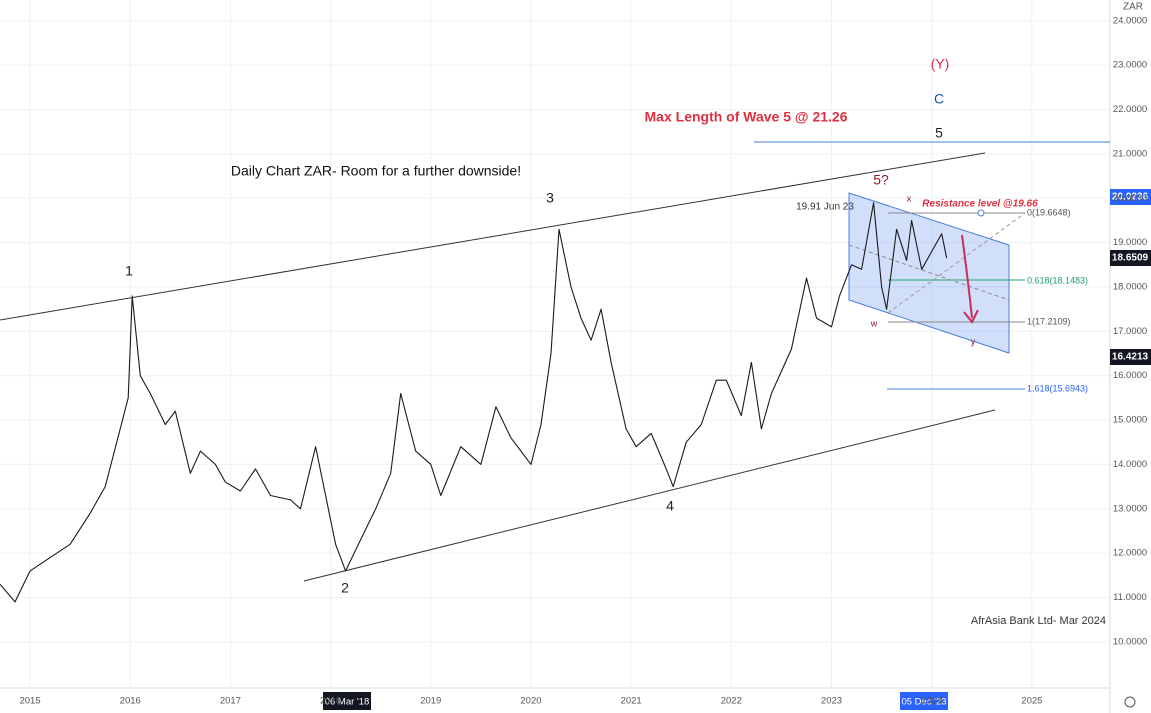 Image resolution: width=1151 pixels, height=713 pixels. I want to click on x-tick-label: 2017, so click(230, 701).